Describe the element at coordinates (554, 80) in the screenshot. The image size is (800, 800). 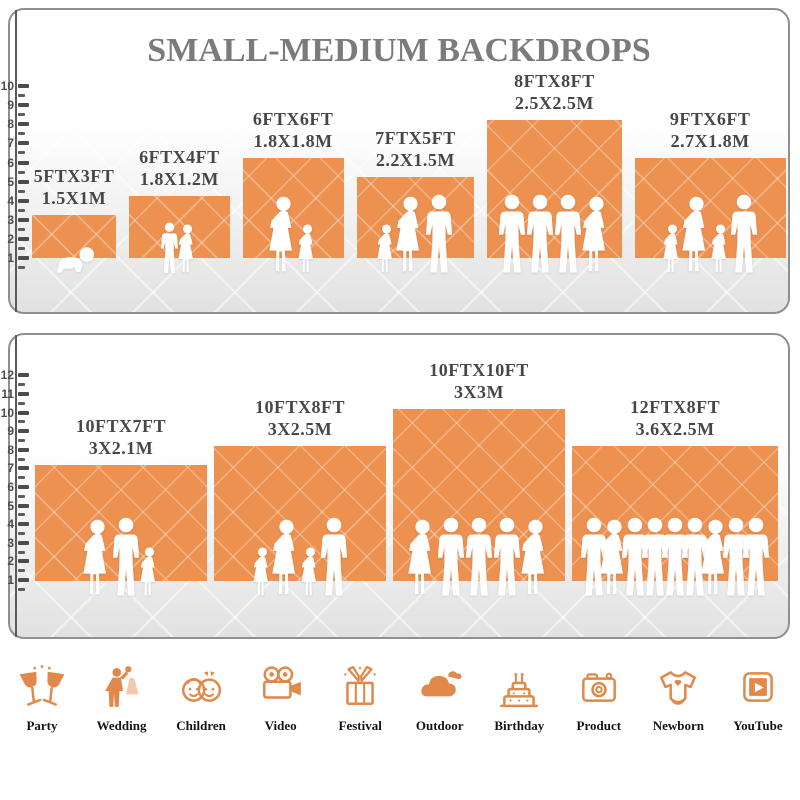
I see `backdrop-size-ft: 8FTX8FT` at that location.